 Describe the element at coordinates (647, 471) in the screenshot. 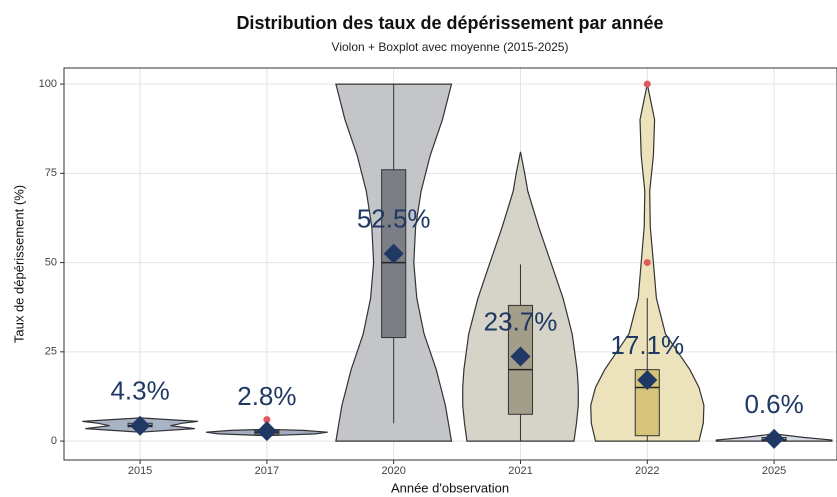

I see `x-tick-label: 2022` at that location.